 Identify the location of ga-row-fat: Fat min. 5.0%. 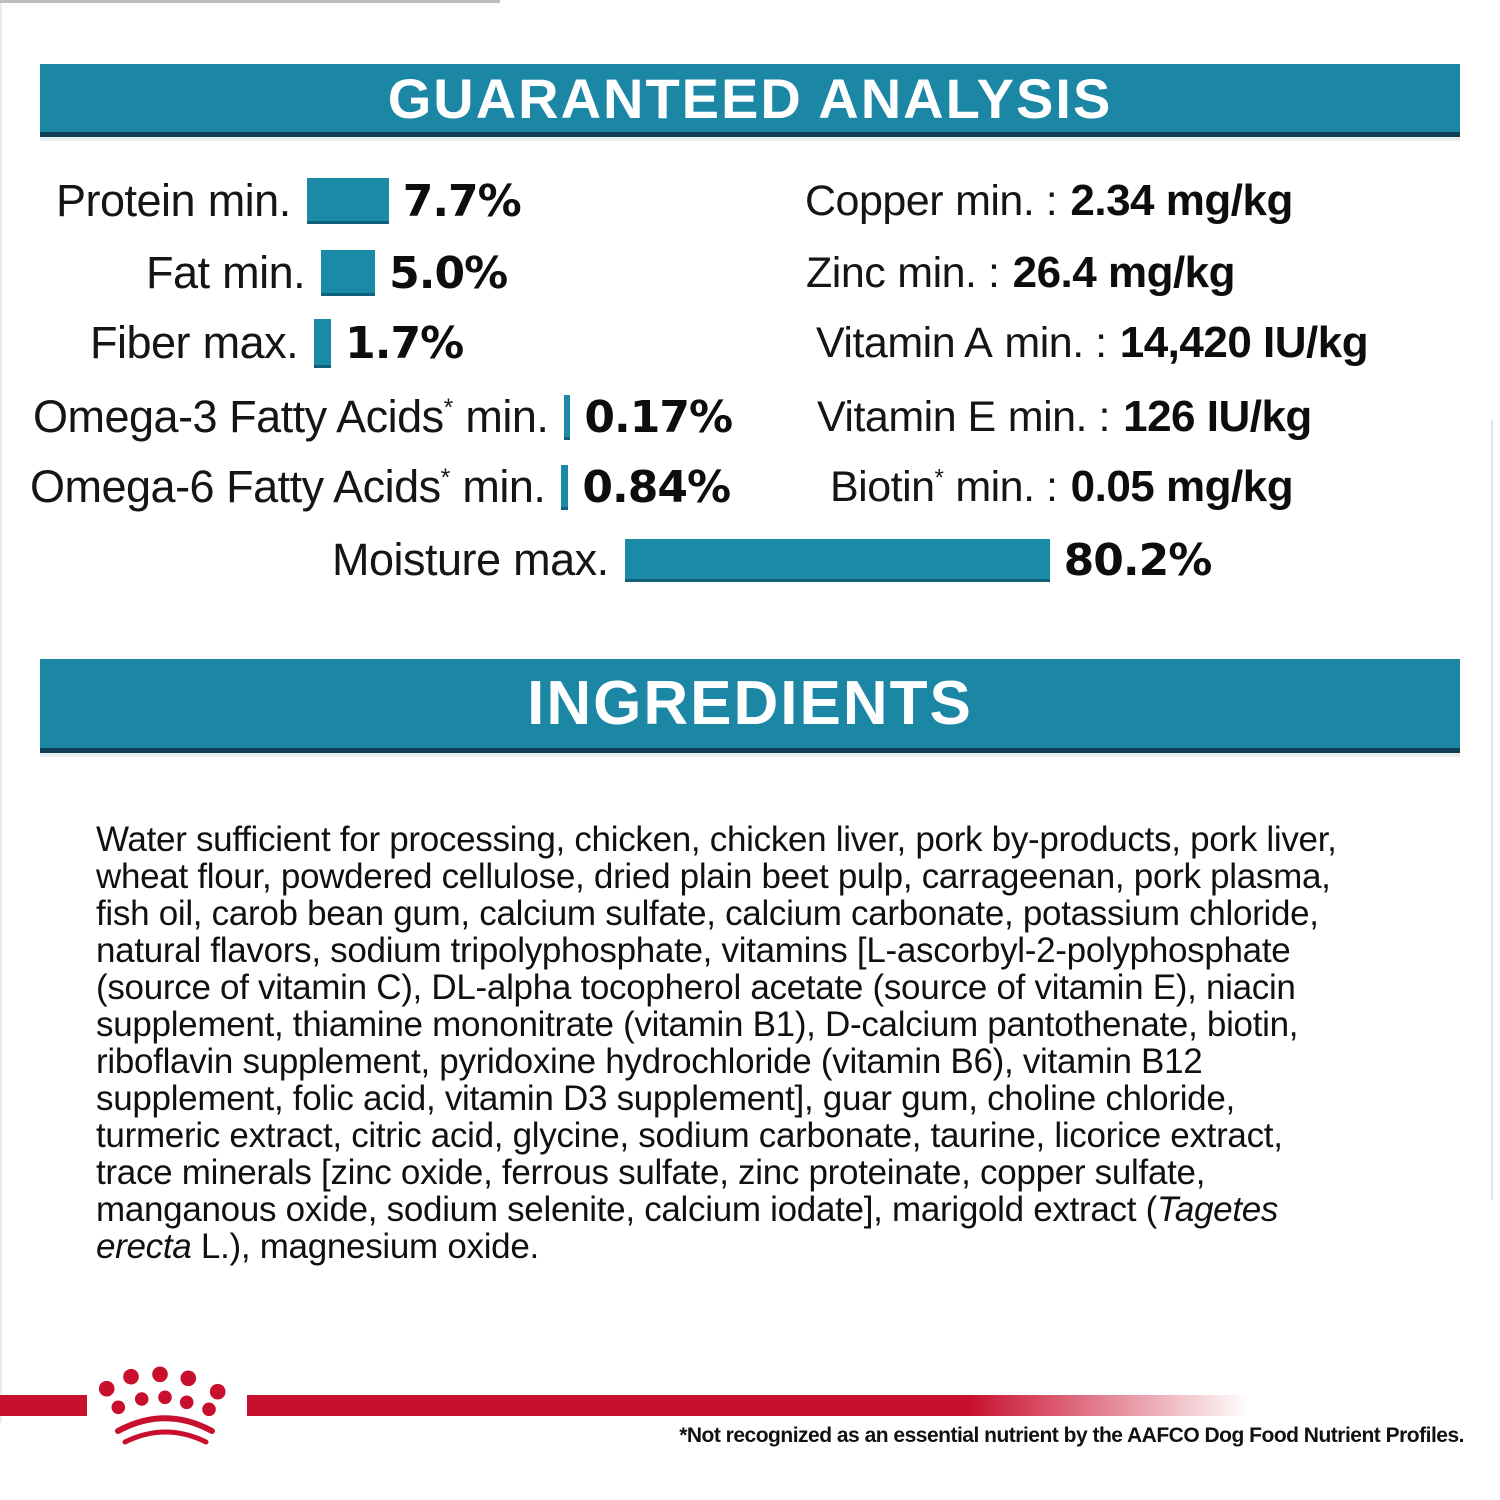
(327, 273).